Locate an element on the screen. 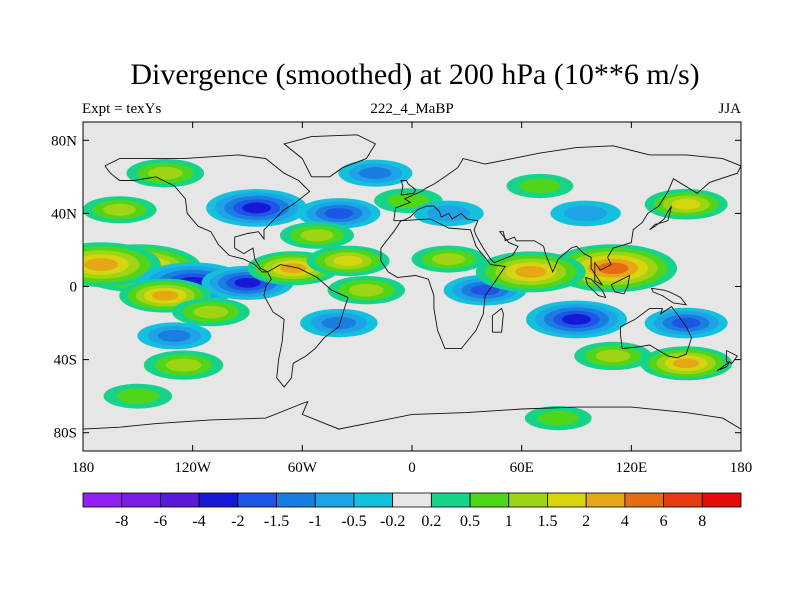  y-tick-label: 40S is located at coordinates (65, 361).